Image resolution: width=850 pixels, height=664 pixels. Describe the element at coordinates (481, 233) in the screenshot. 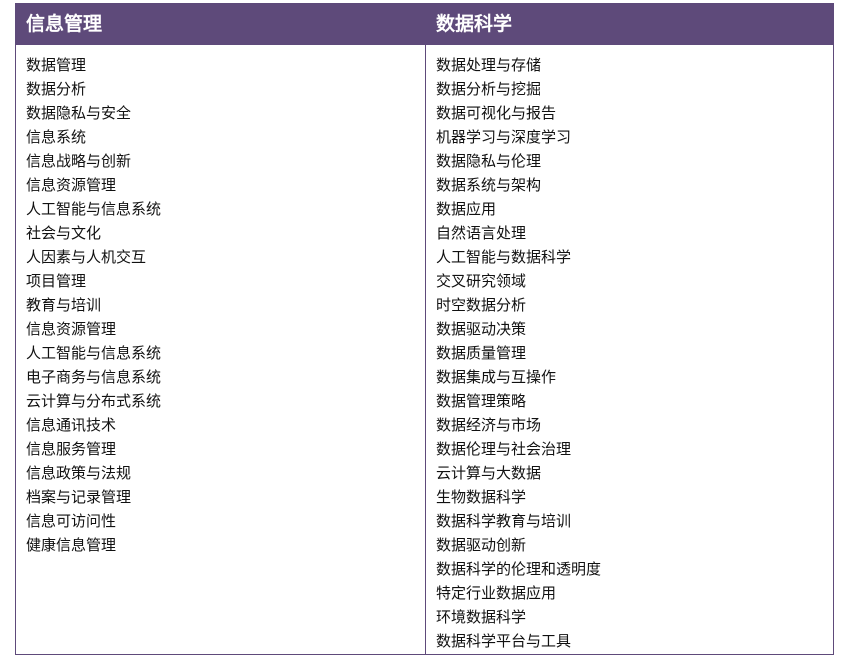

I see `list-item: 自然语言处理` at that location.